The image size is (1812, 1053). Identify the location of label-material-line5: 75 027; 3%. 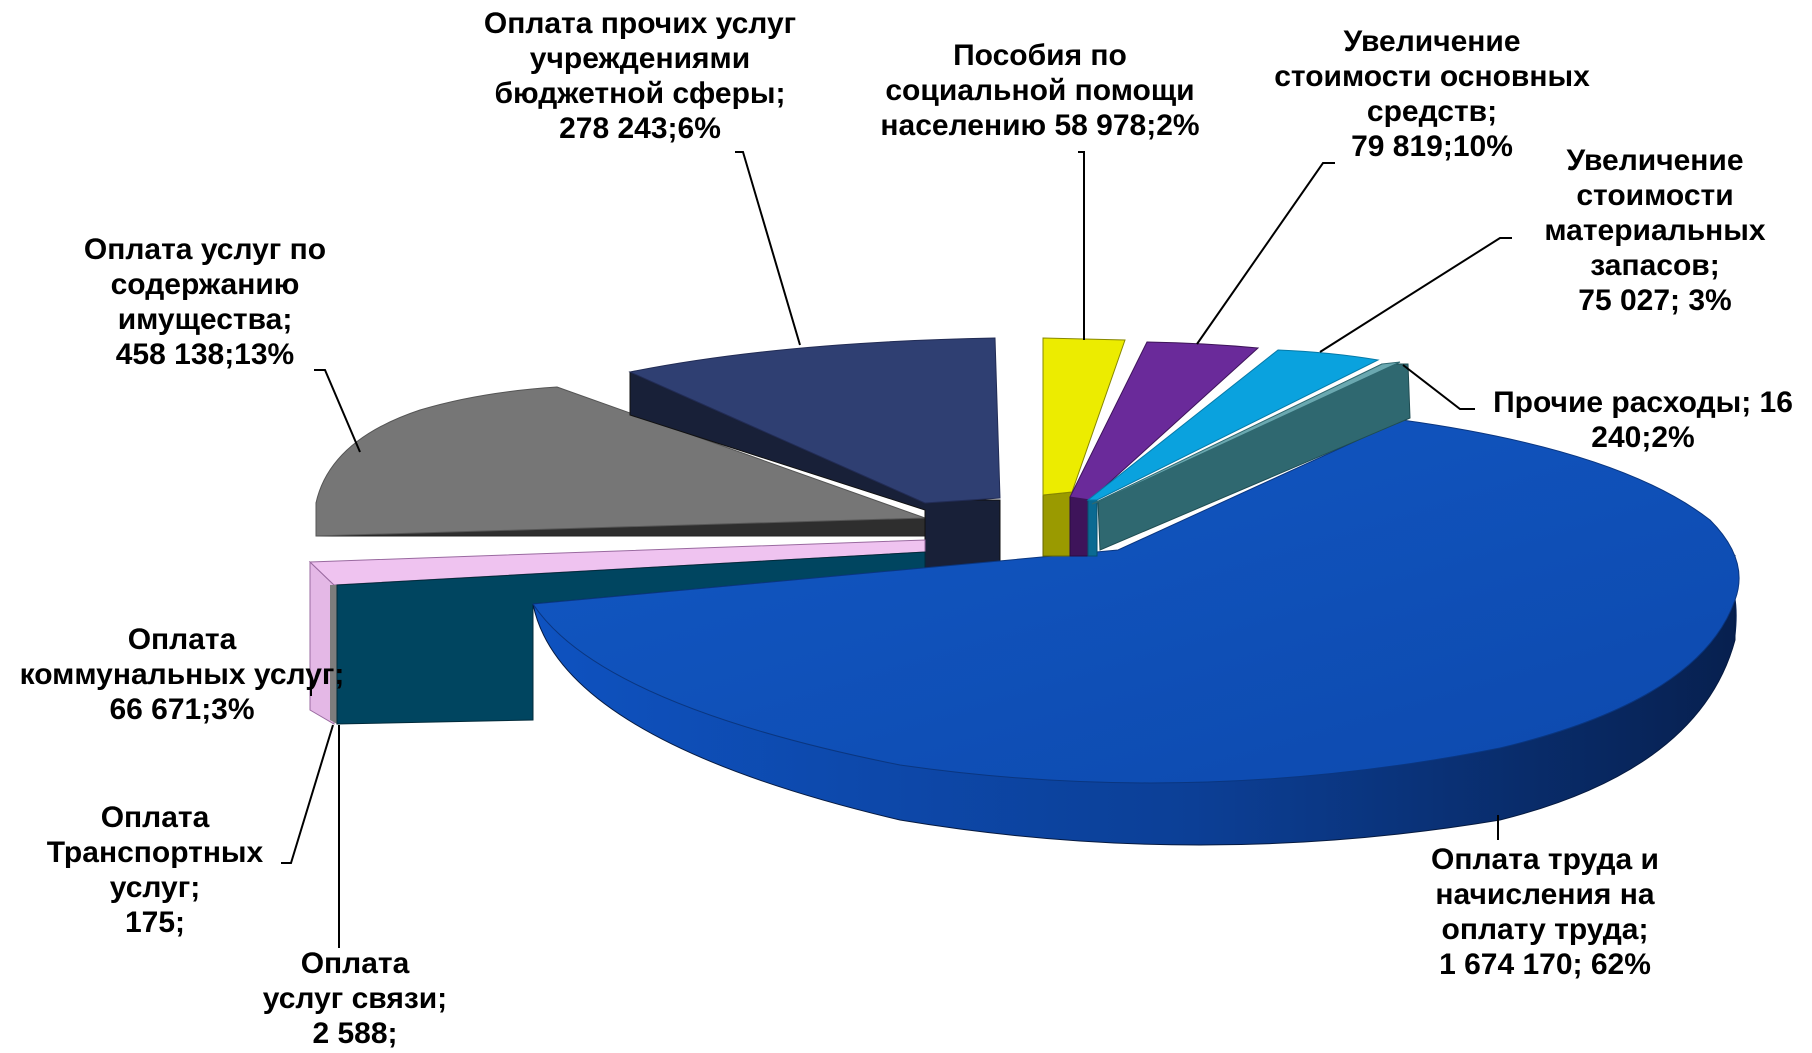
(1655, 300).